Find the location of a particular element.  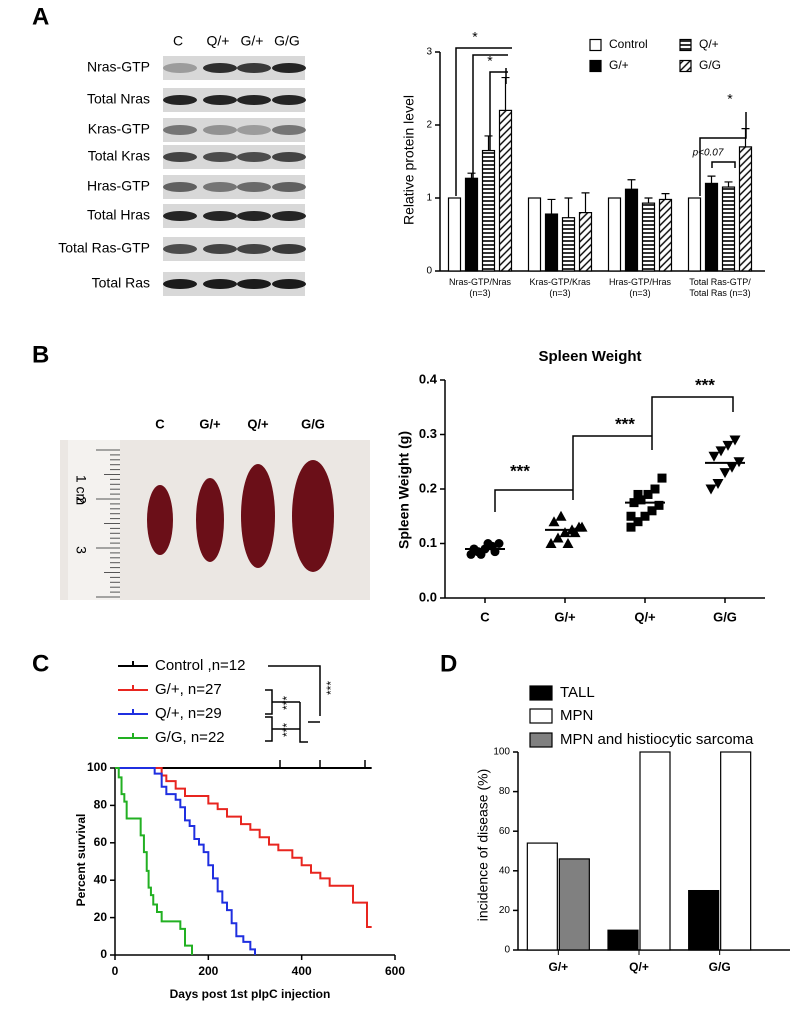

y-tick-label: 0.4 is located at coordinates (428, 378).